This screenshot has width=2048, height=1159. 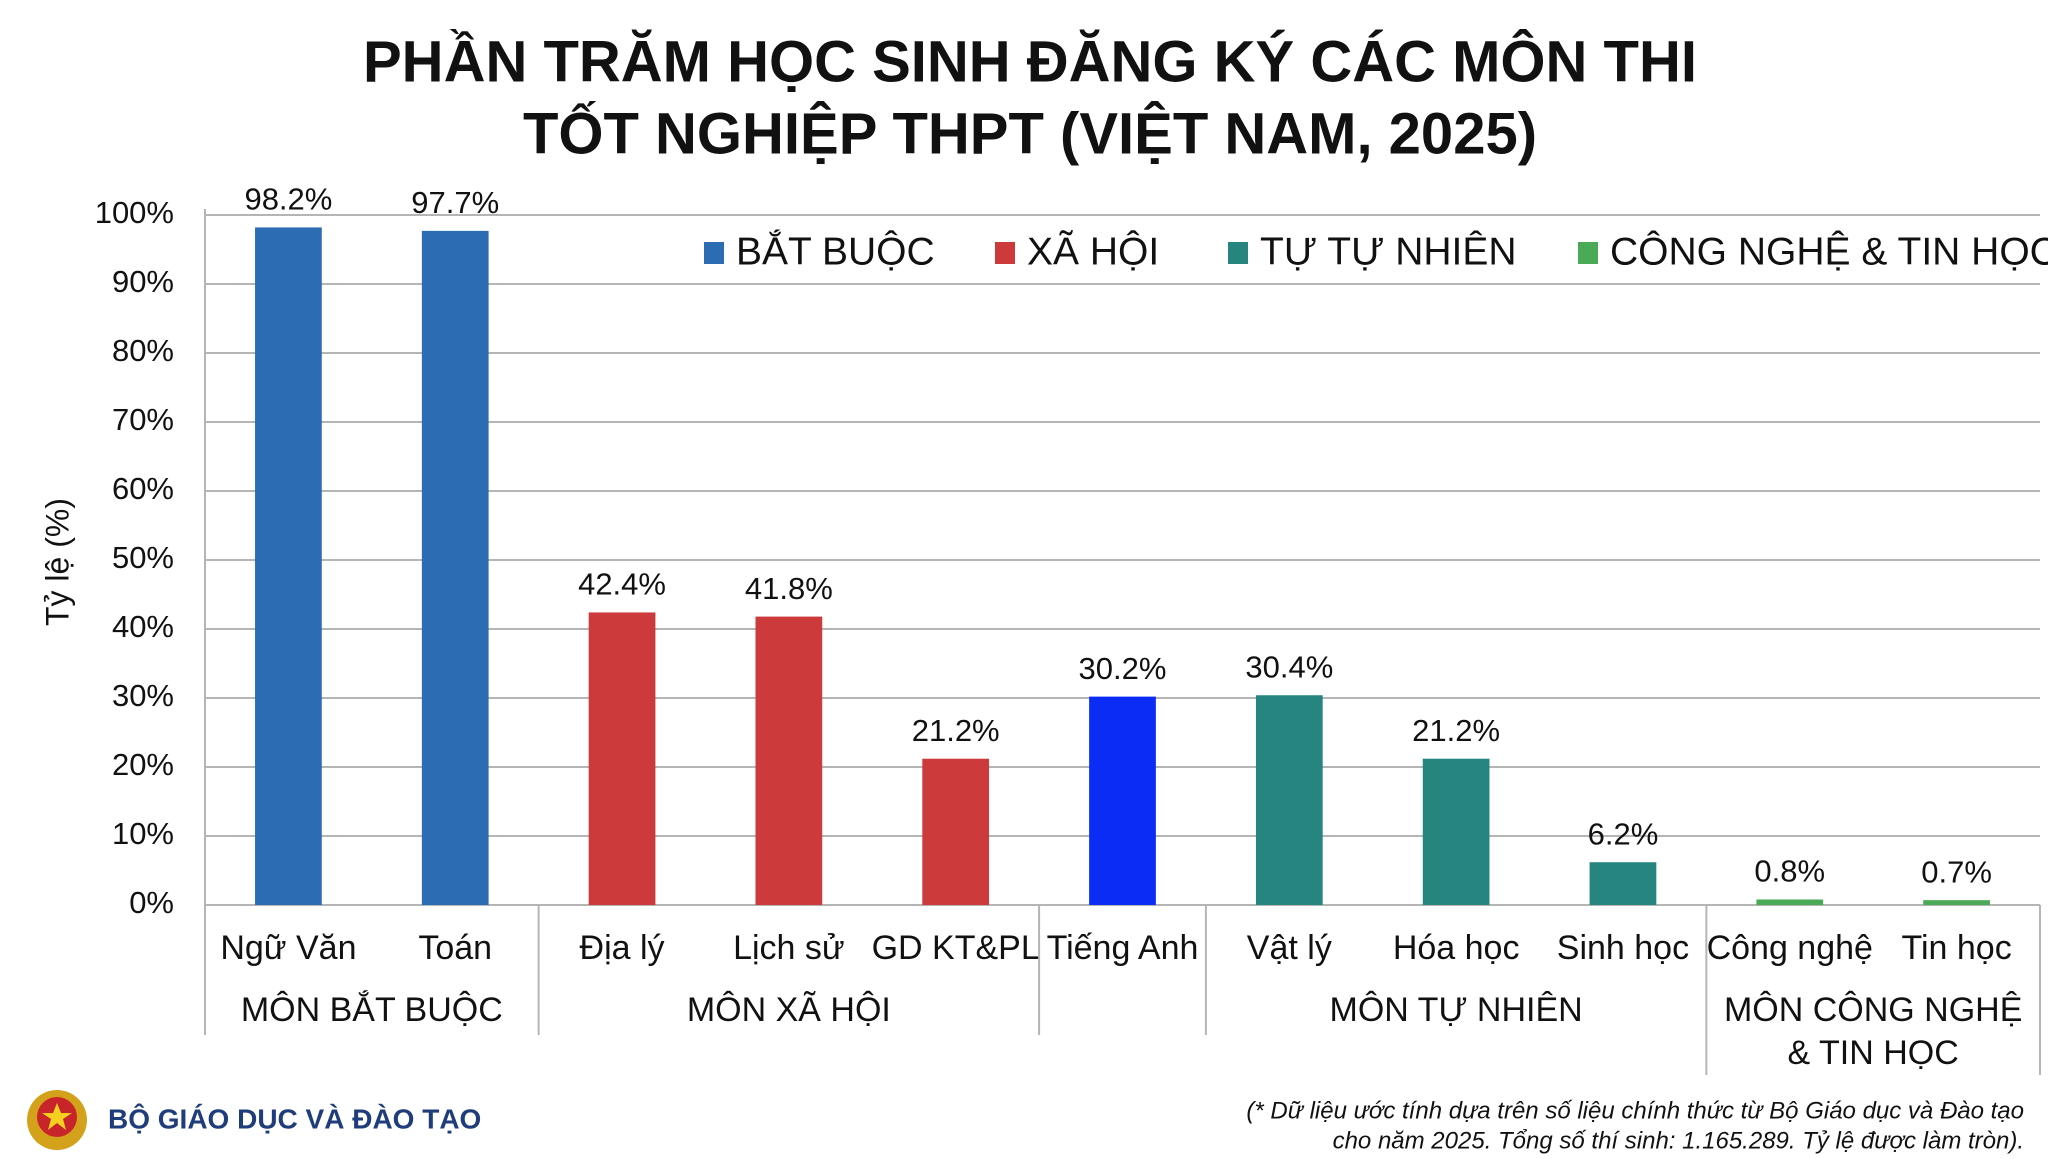 I want to click on value-label: 98.2%, so click(x=288, y=199).